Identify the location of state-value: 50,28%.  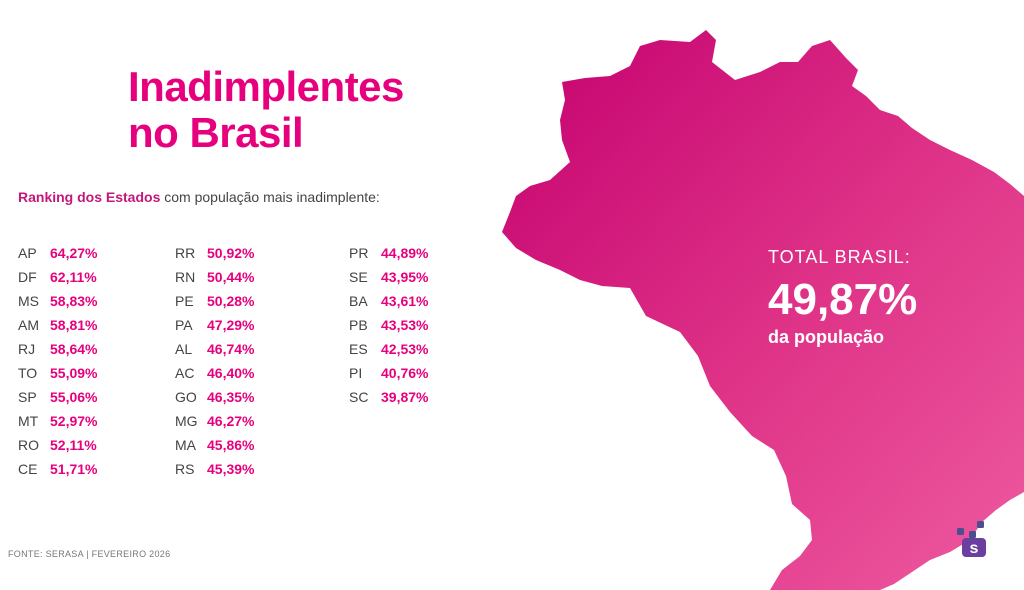
(231, 301).